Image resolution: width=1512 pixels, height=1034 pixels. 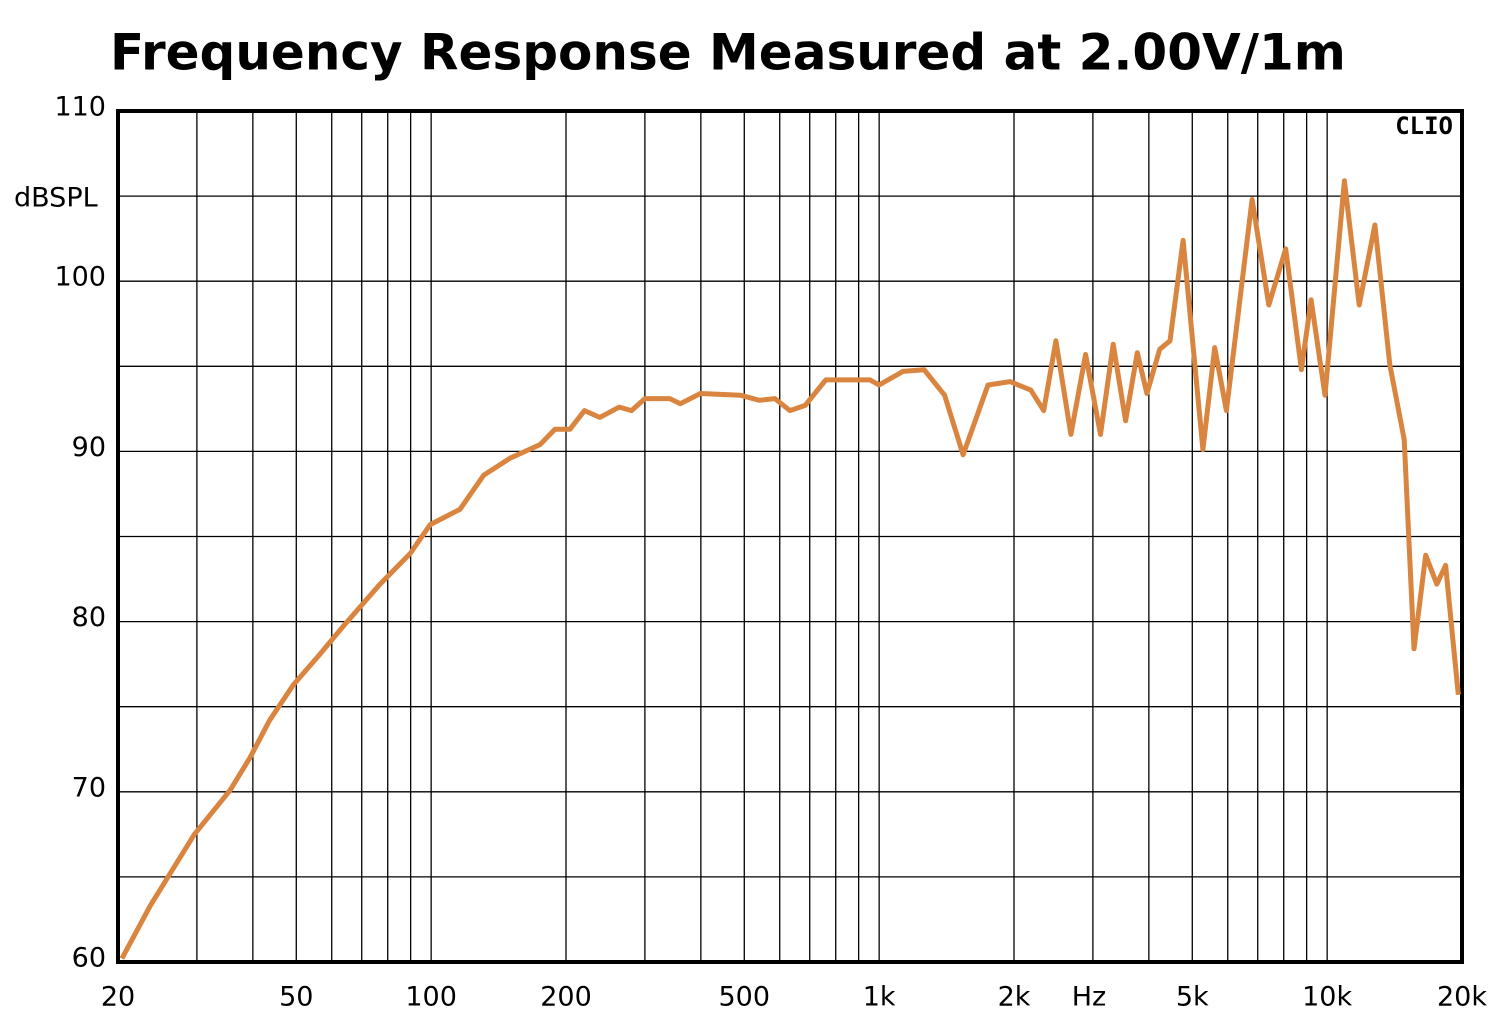 I want to click on x-axis-label: Hz, so click(x=1089, y=997).